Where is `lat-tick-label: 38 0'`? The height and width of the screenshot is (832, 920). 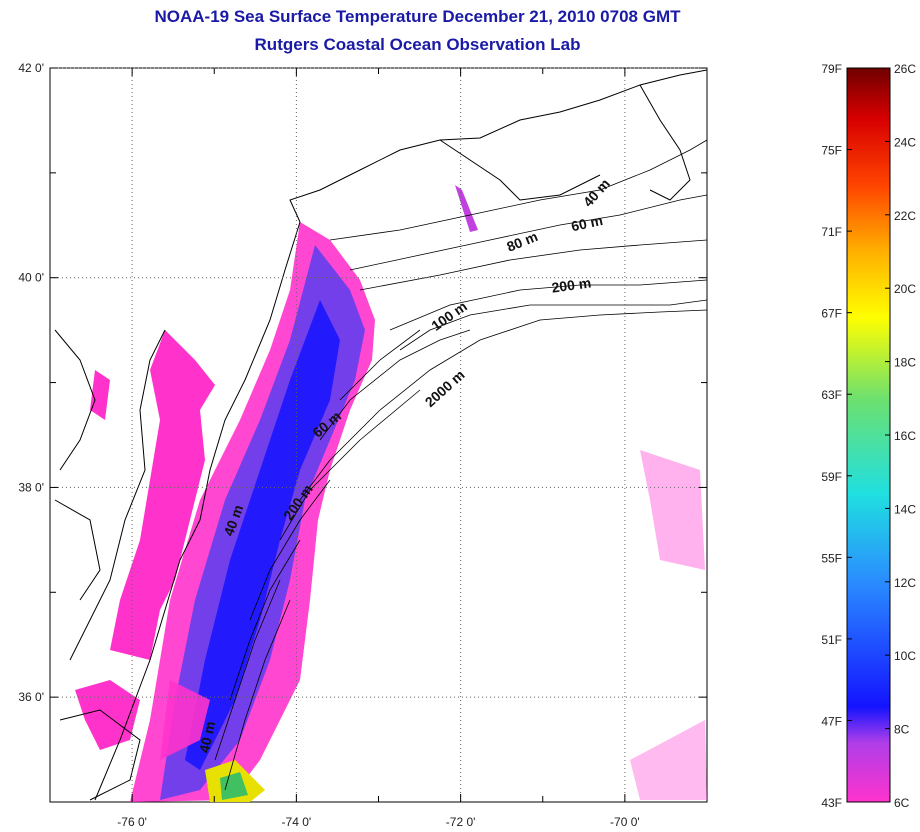 lat-tick-label: 38 0' is located at coordinates (31, 487).